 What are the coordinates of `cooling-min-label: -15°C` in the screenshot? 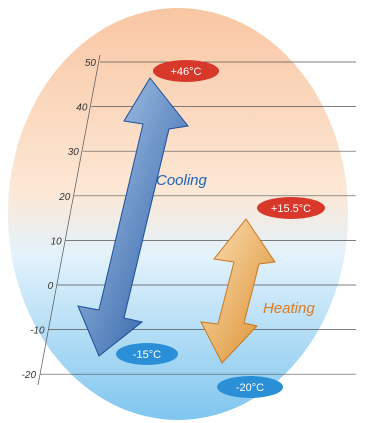 It's located at (147, 355).